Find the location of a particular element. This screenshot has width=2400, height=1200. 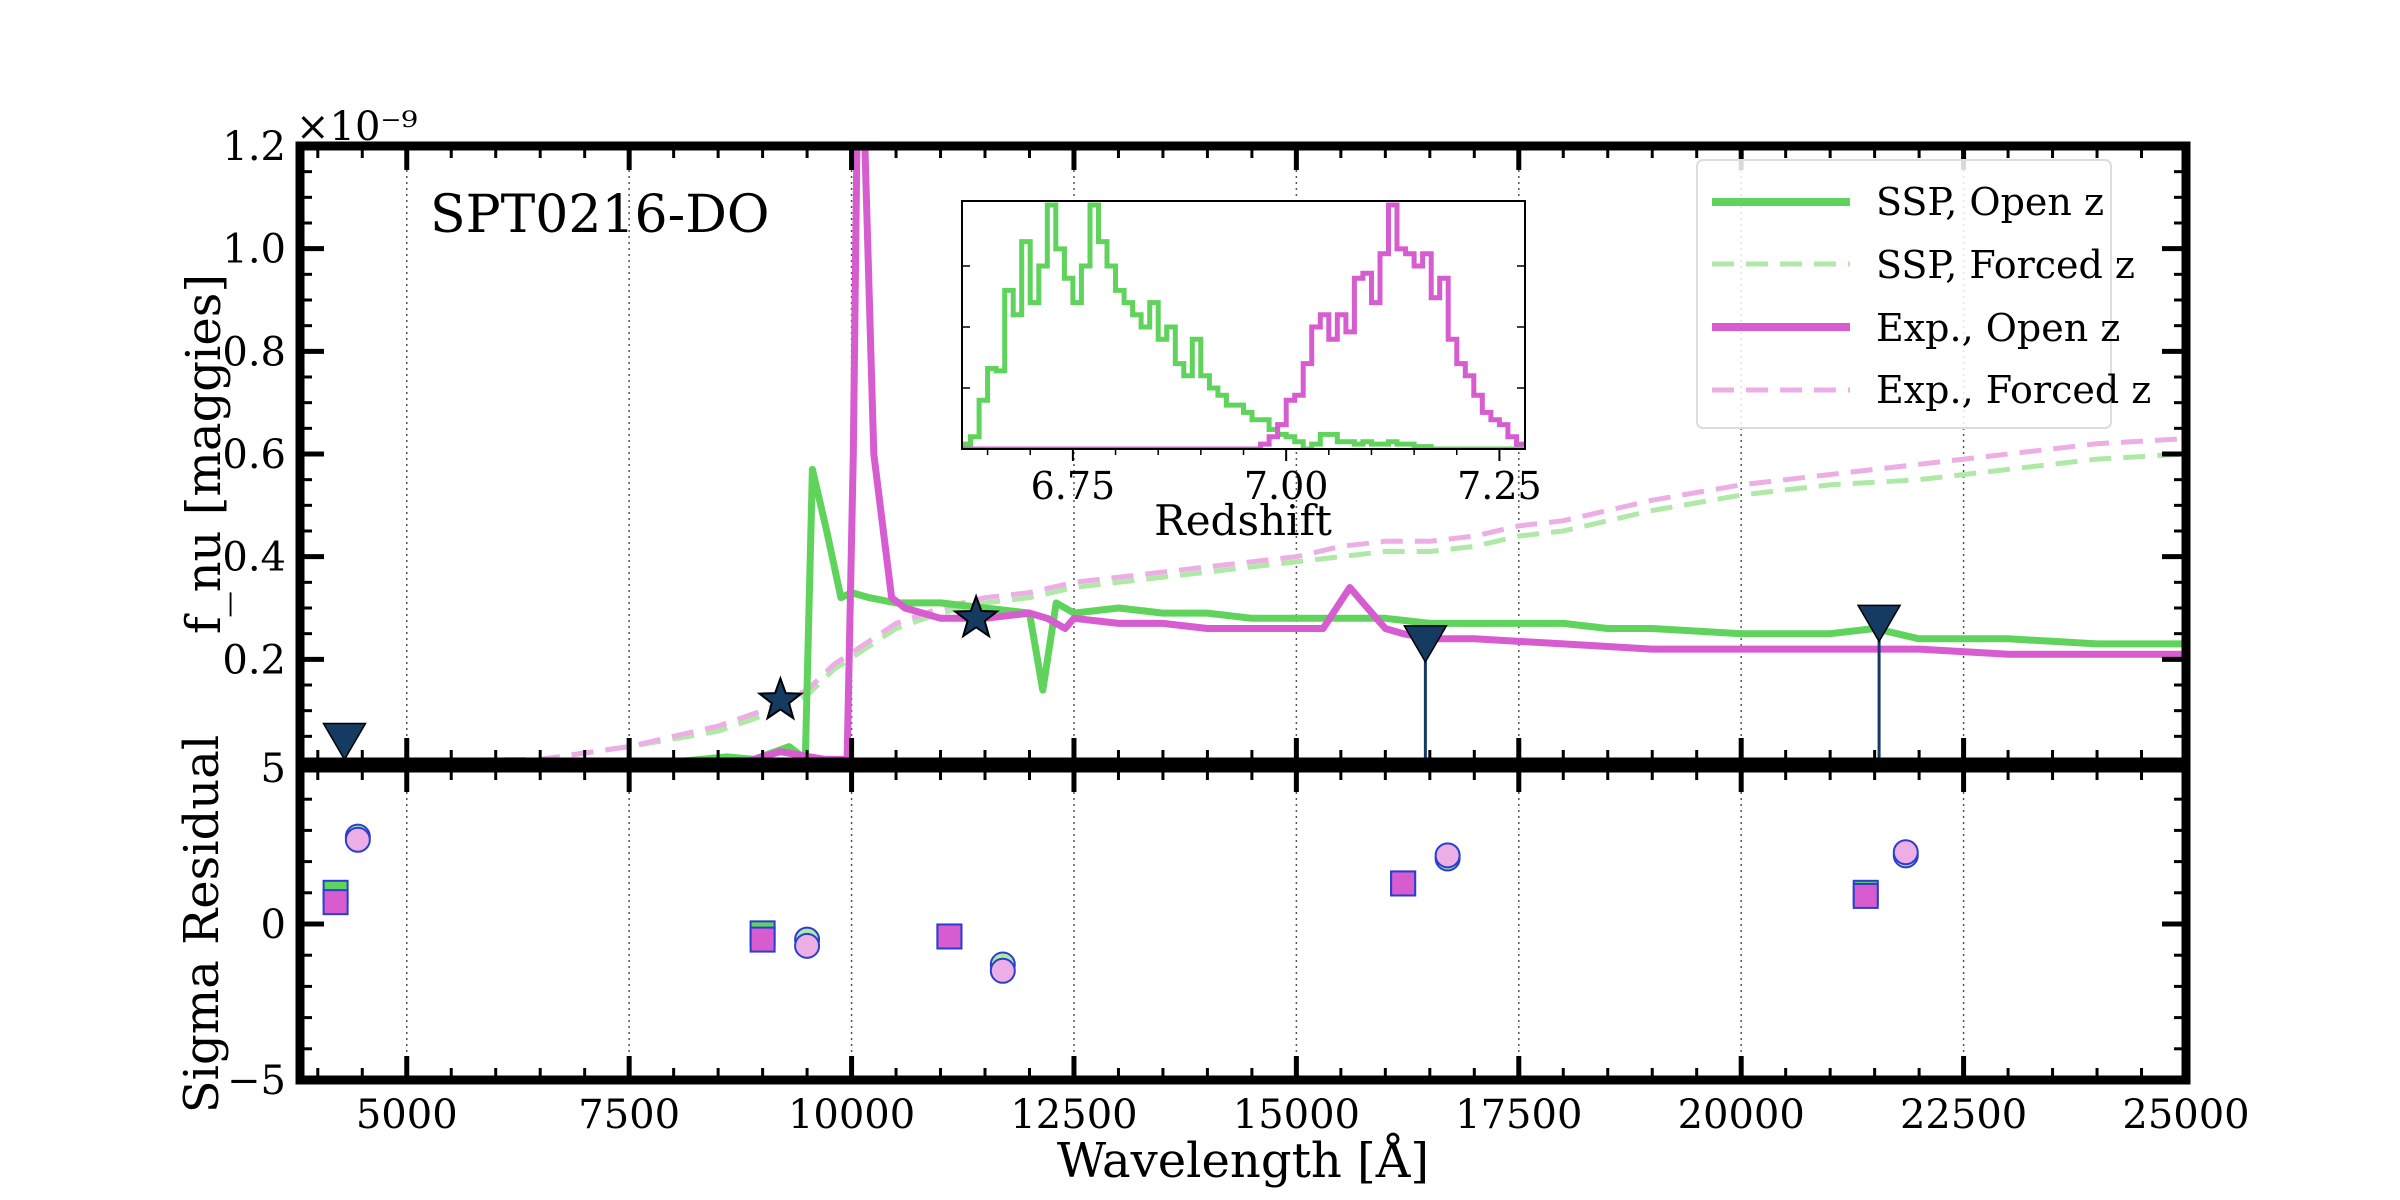

inset-ticks: 6.75 7.00 7.25 is located at coordinates (1252, 386).